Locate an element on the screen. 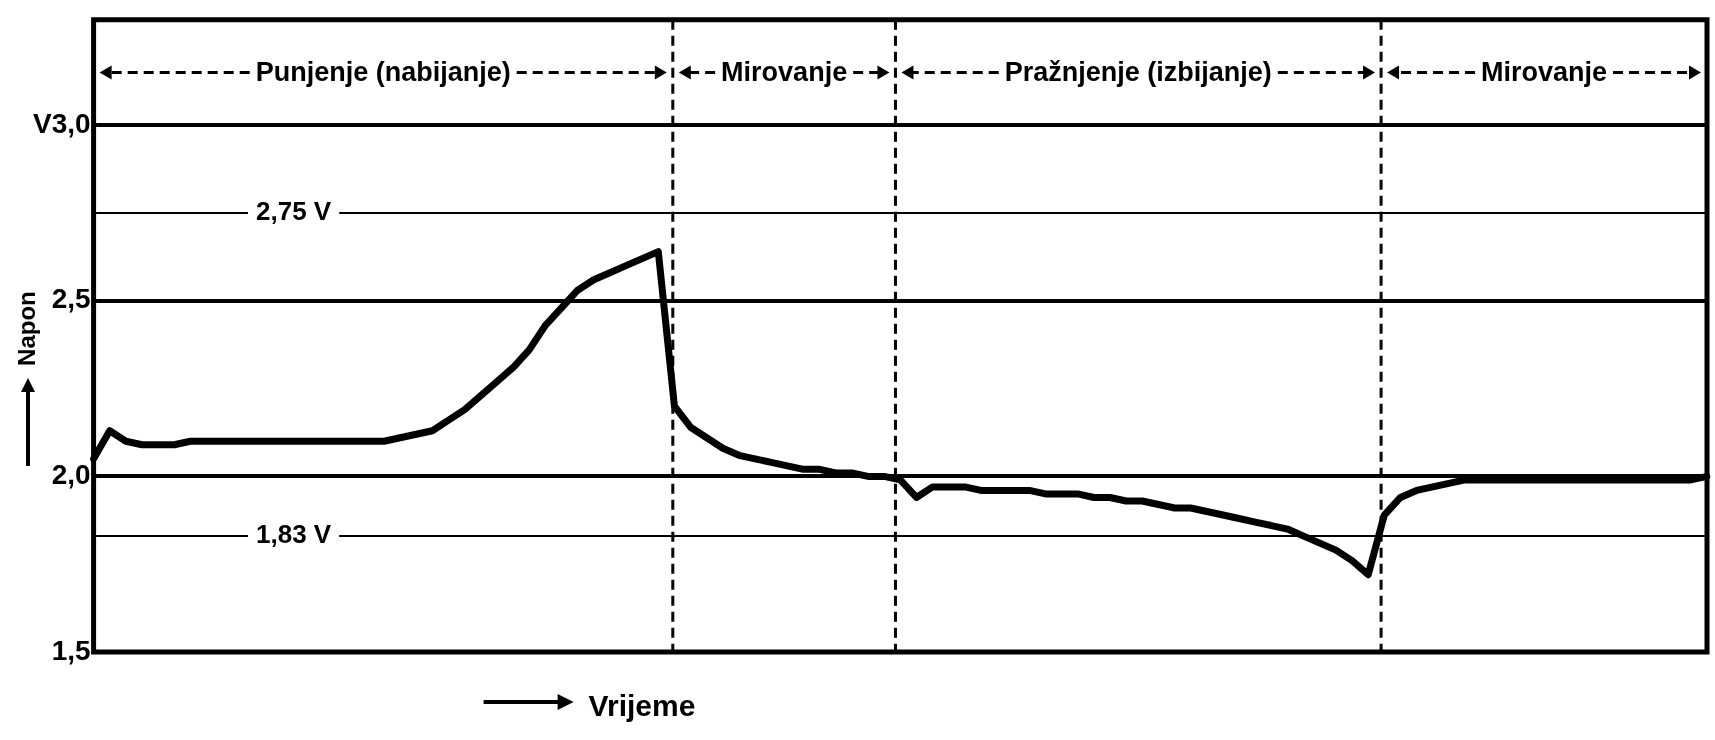 This screenshot has width=1715, height=740. y-tick-label: 1,5 is located at coordinates (71, 650).